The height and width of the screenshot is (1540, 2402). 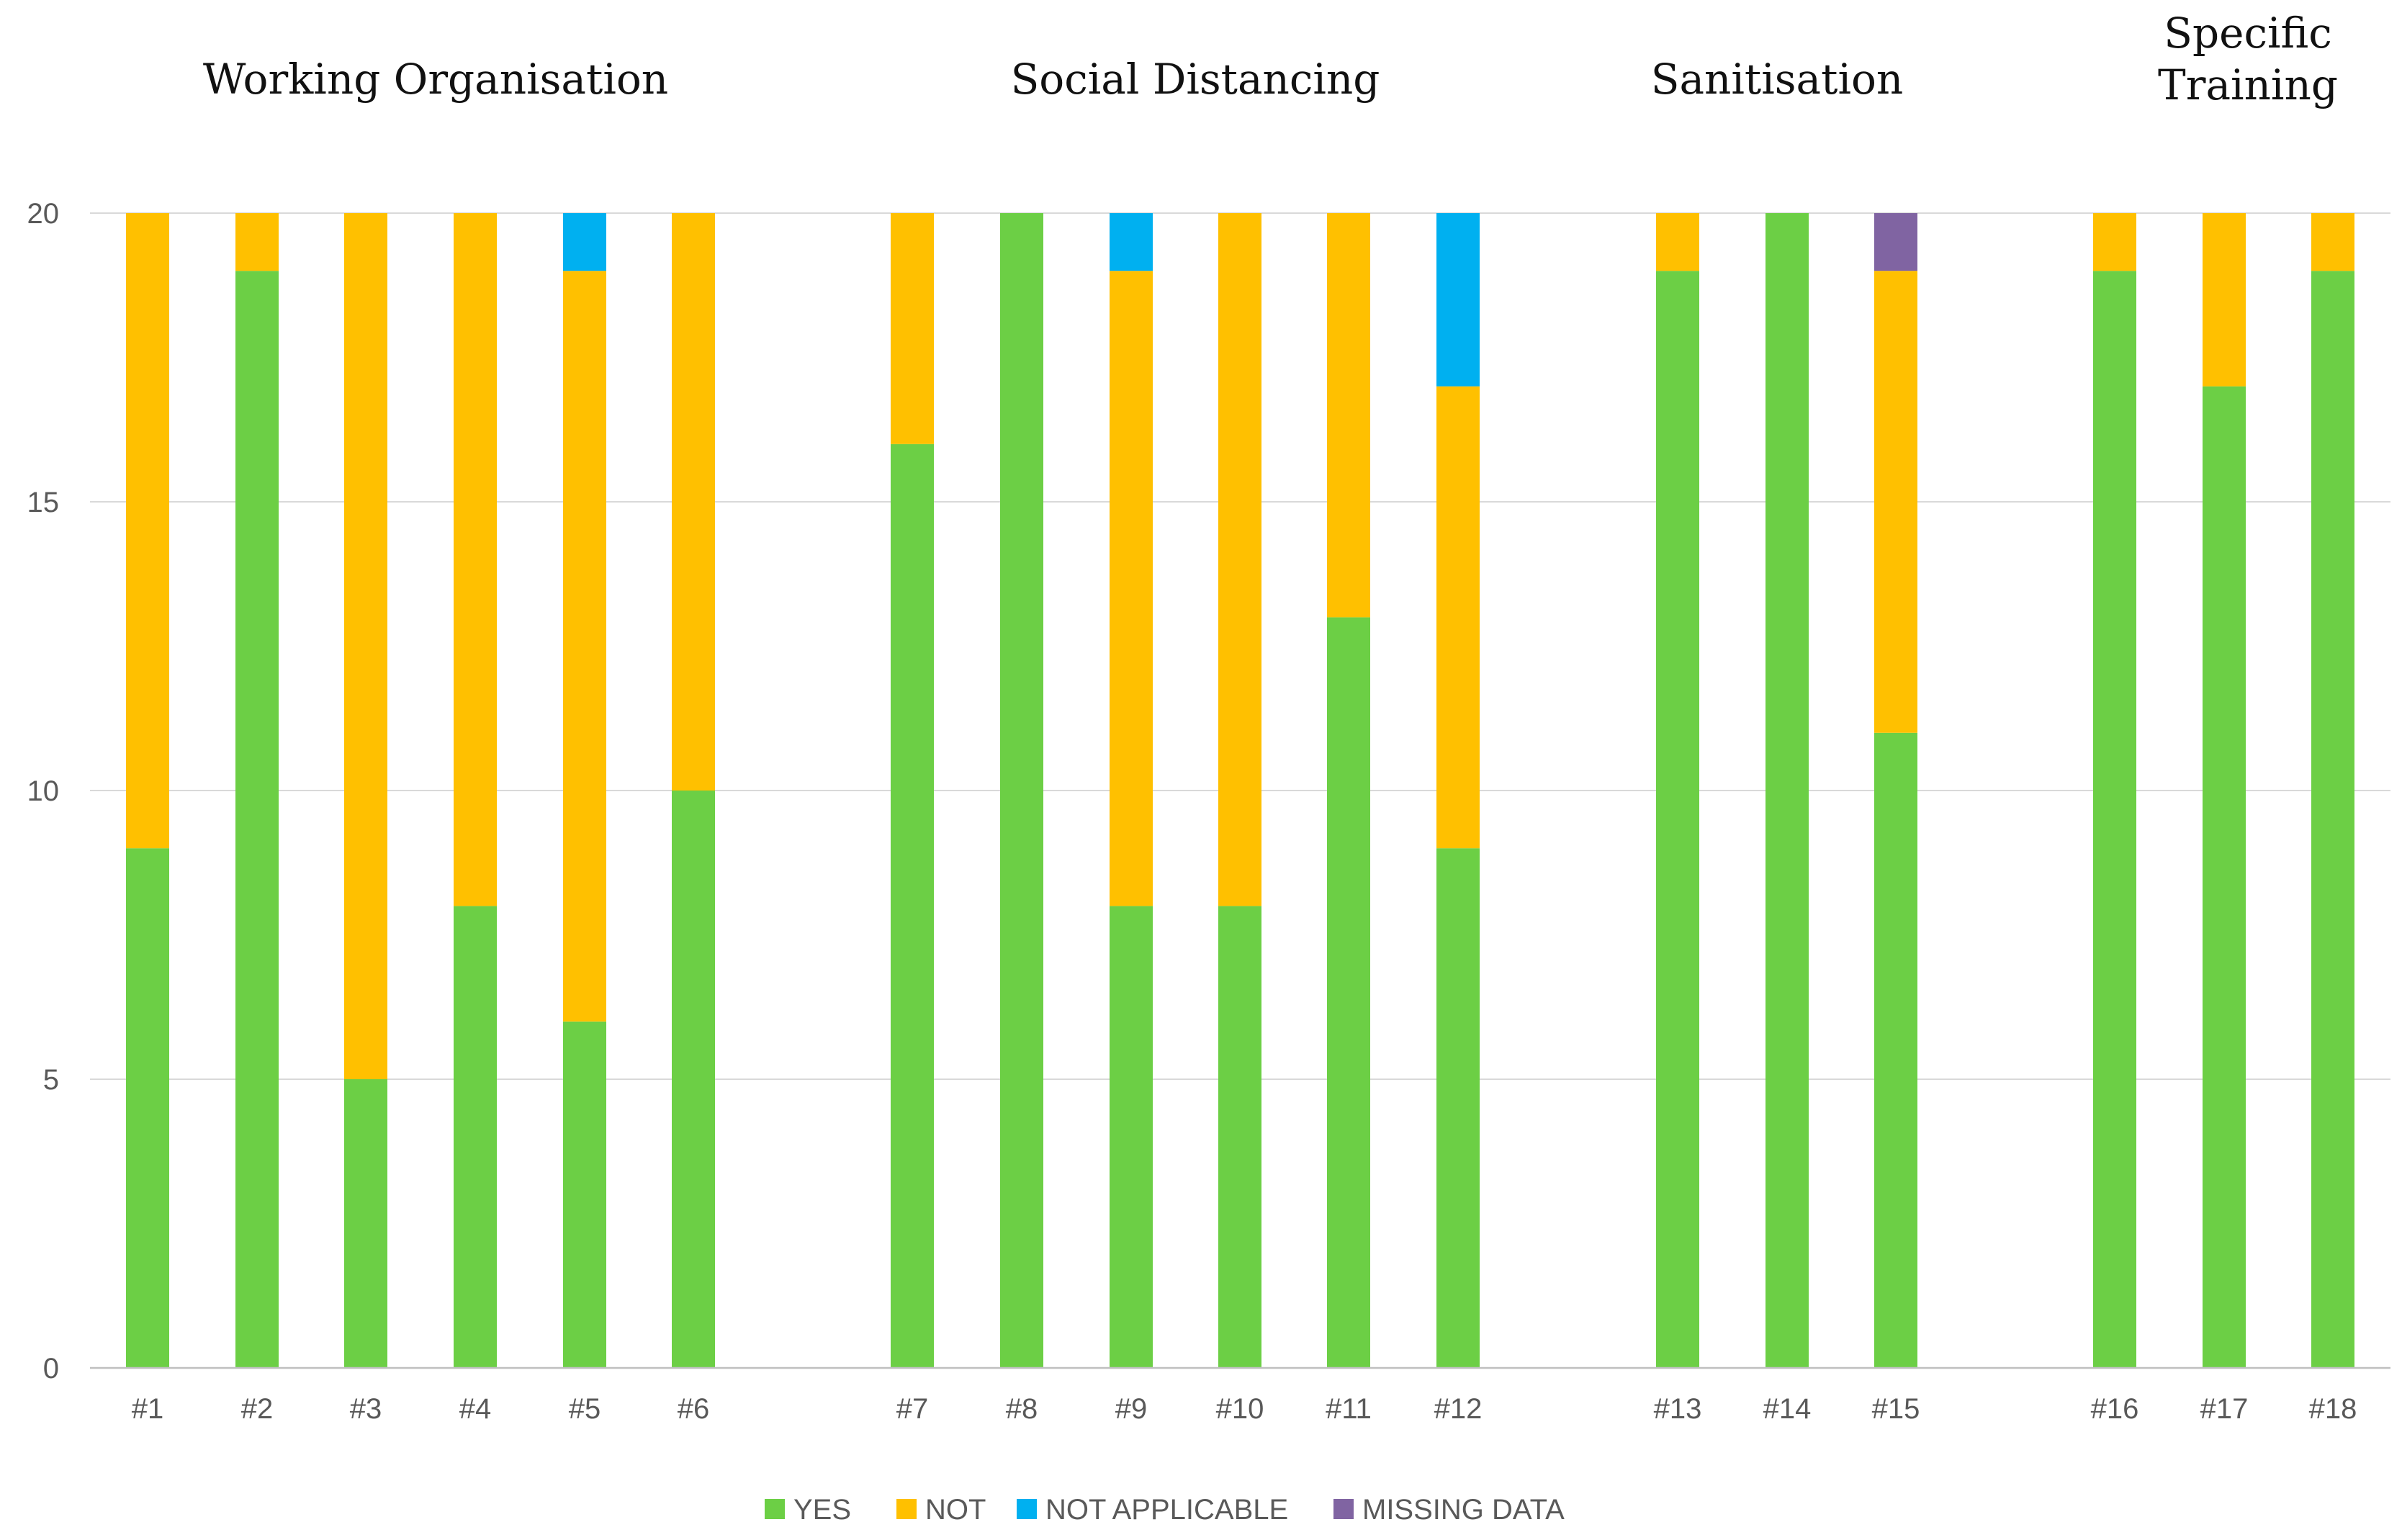 I want to click on legend-label: MISSING DATA, so click(x=1463, y=1510).